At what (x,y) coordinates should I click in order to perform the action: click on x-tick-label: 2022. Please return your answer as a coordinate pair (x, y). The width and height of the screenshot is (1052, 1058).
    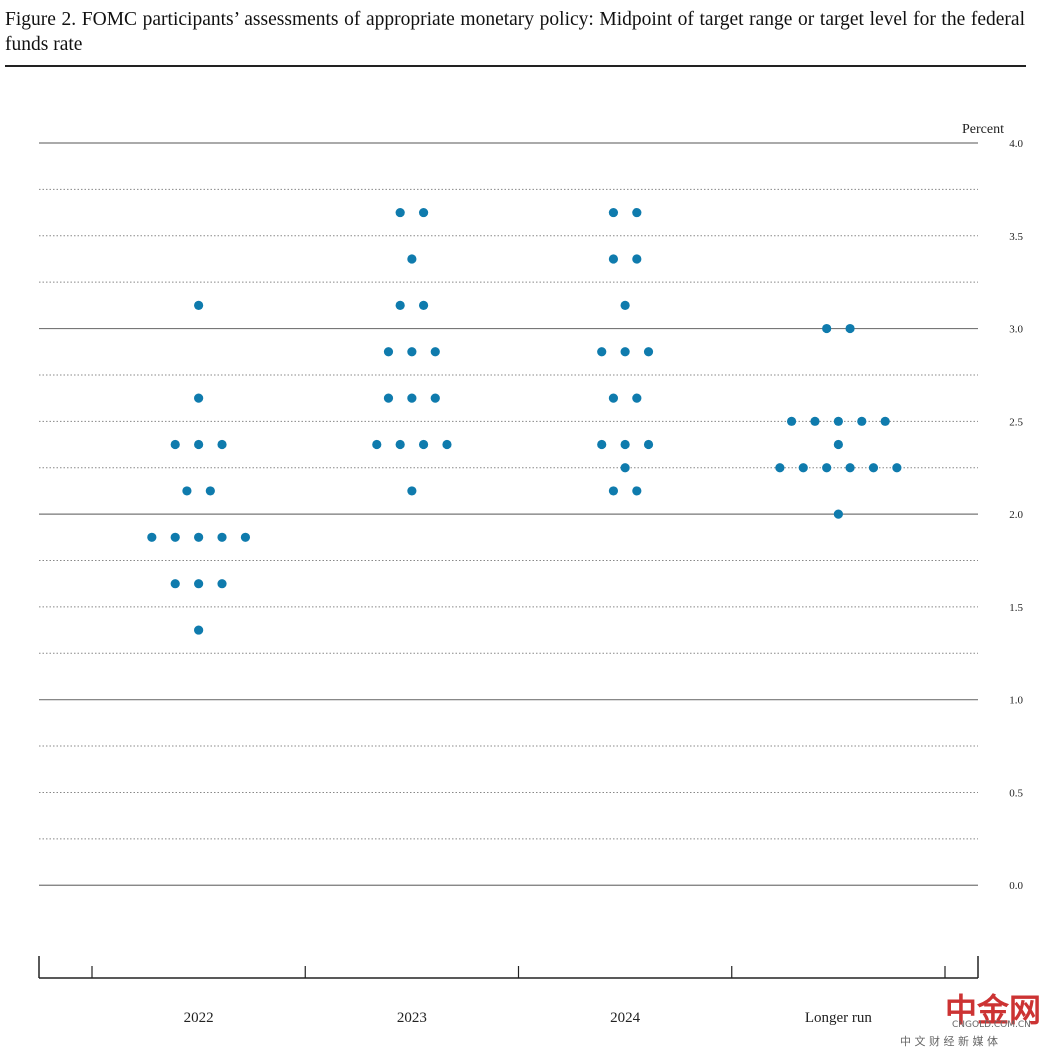
    Looking at the image, I should click on (199, 1018).